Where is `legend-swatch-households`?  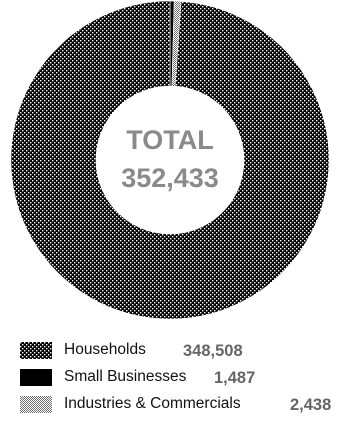 legend-swatch-households is located at coordinates (36, 350).